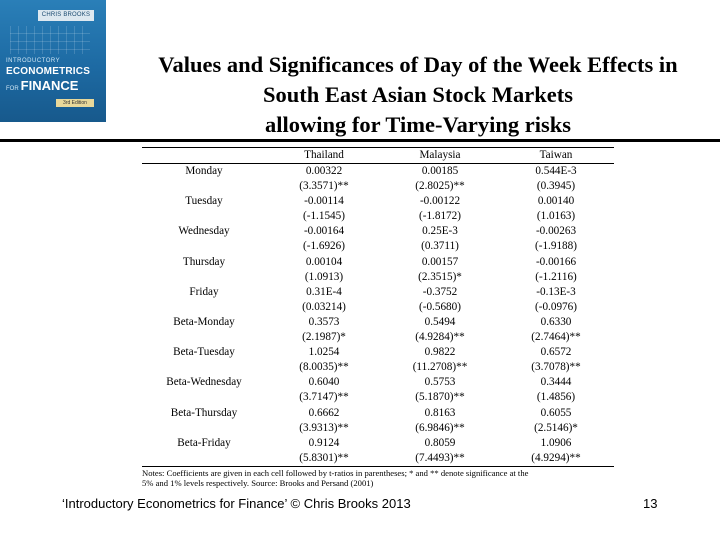 This screenshot has height=540, width=720. What do you see at coordinates (324, 367) in the screenshot?
I see `table-cell: (8.0035)**` at bounding box center [324, 367].